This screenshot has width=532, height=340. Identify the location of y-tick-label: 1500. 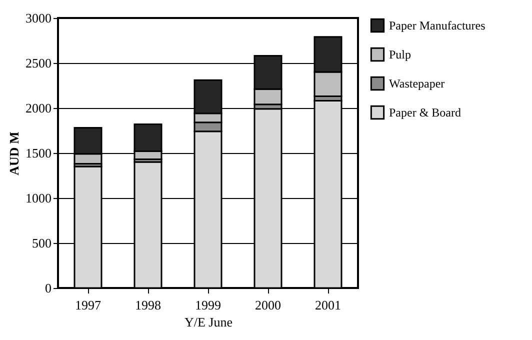
(39, 153).